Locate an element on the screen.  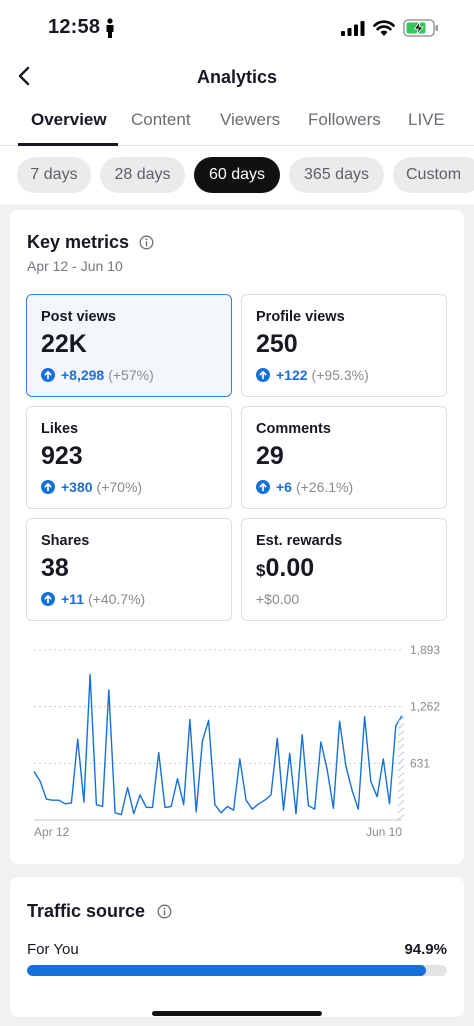
metric-change: +122 (+95.3%) is located at coordinates (312, 375).